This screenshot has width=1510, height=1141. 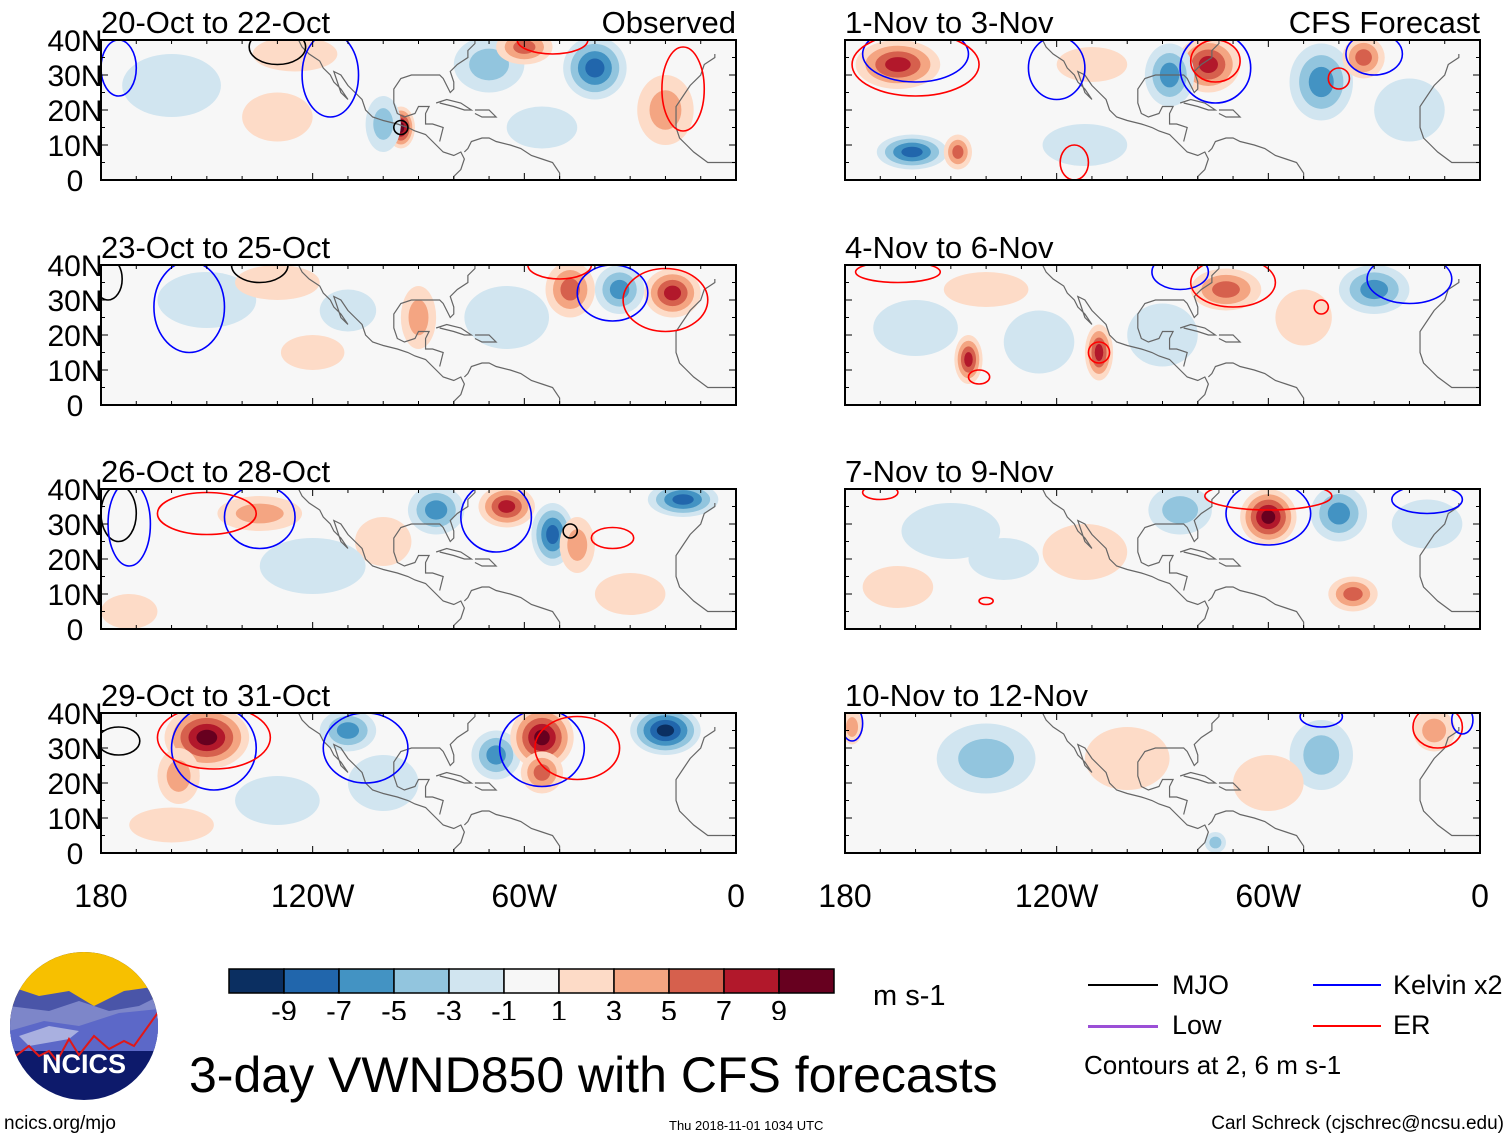 I want to click on panel-title: 1-Nov to 3-Nov, so click(x=949, y=22).